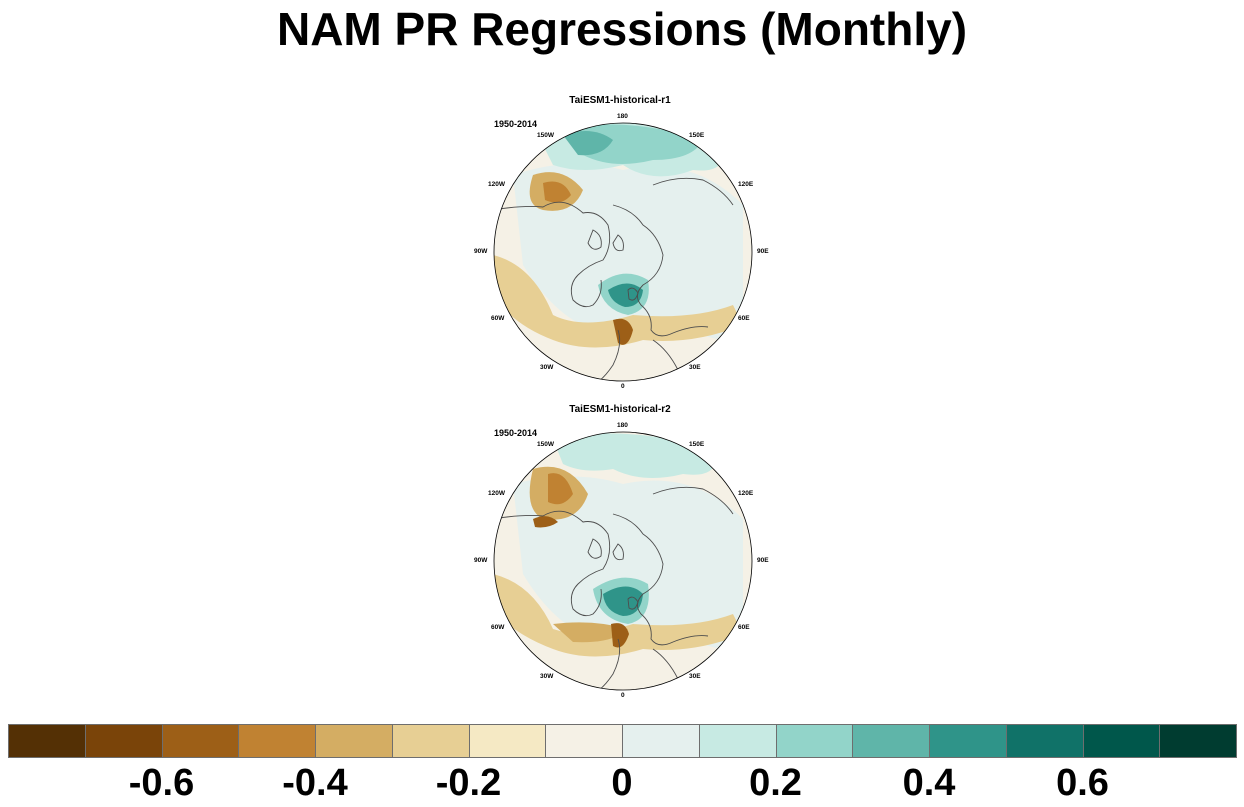 The width and height of the screenshot is (1244, 807). What do you see at coordinates (775, 783) in the screenshot?
I see `colorbar-label: 0.2` at bounding box center [775, 783].